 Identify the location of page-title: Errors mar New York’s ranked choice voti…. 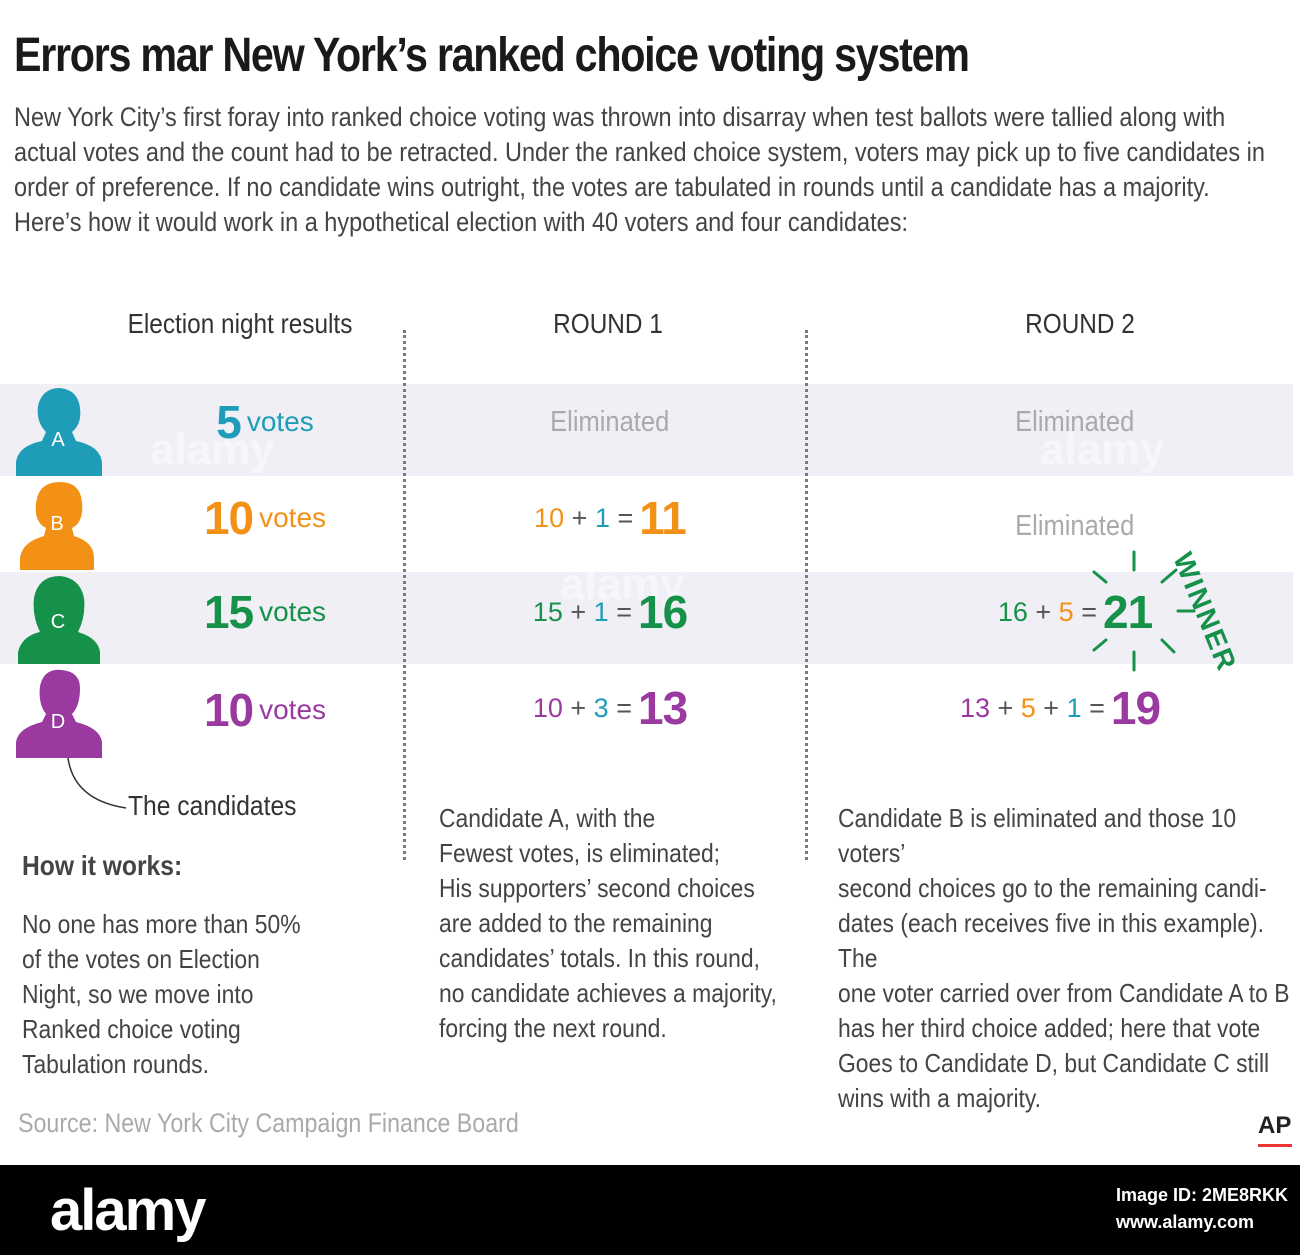
(492, 55).